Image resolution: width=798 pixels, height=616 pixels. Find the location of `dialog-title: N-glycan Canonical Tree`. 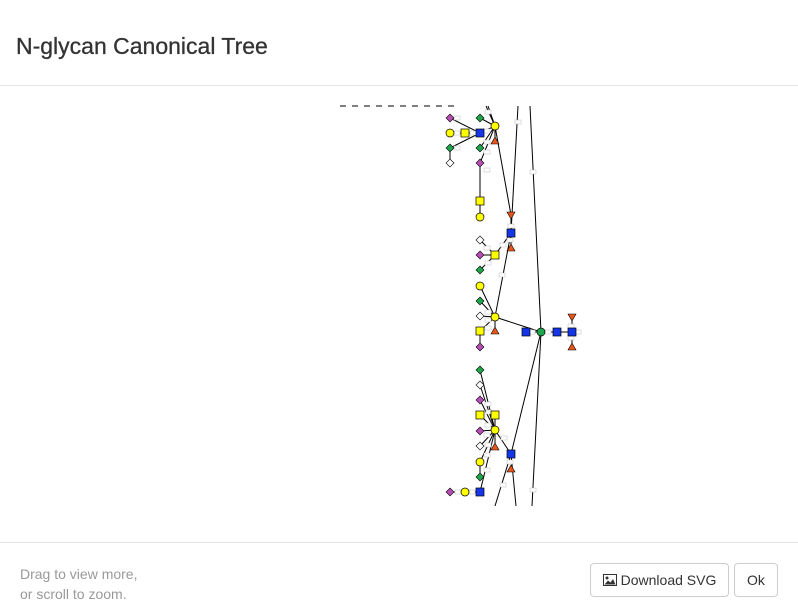

dialog-title: N-glycan Canonical Tree is located at coordinates (142, 46).